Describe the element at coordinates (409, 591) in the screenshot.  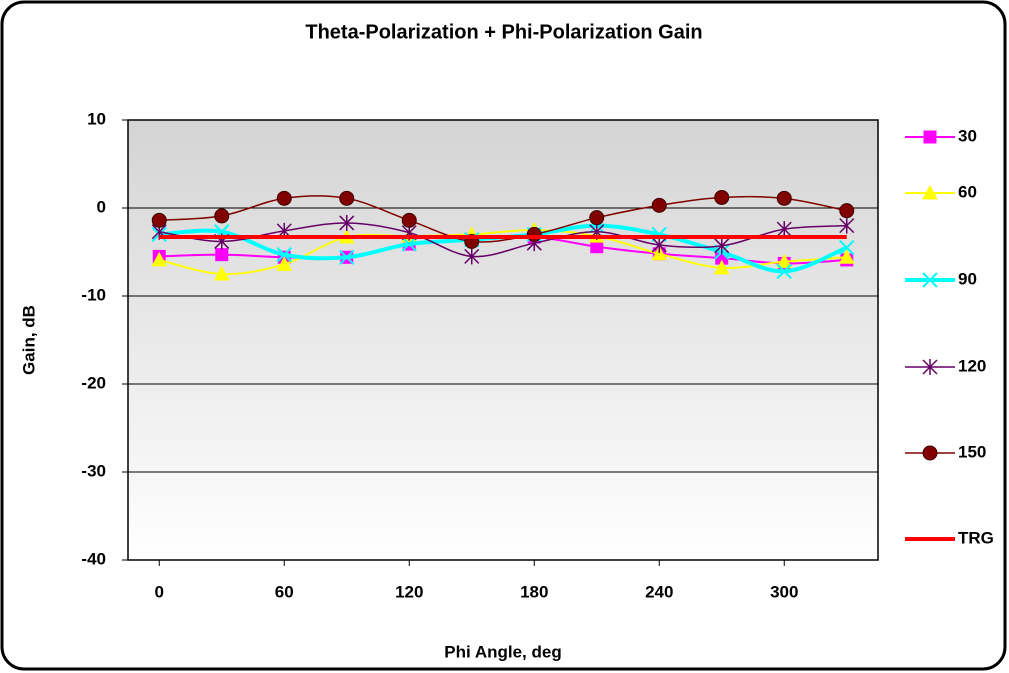
I see `x-tick-label: 120` at that location.